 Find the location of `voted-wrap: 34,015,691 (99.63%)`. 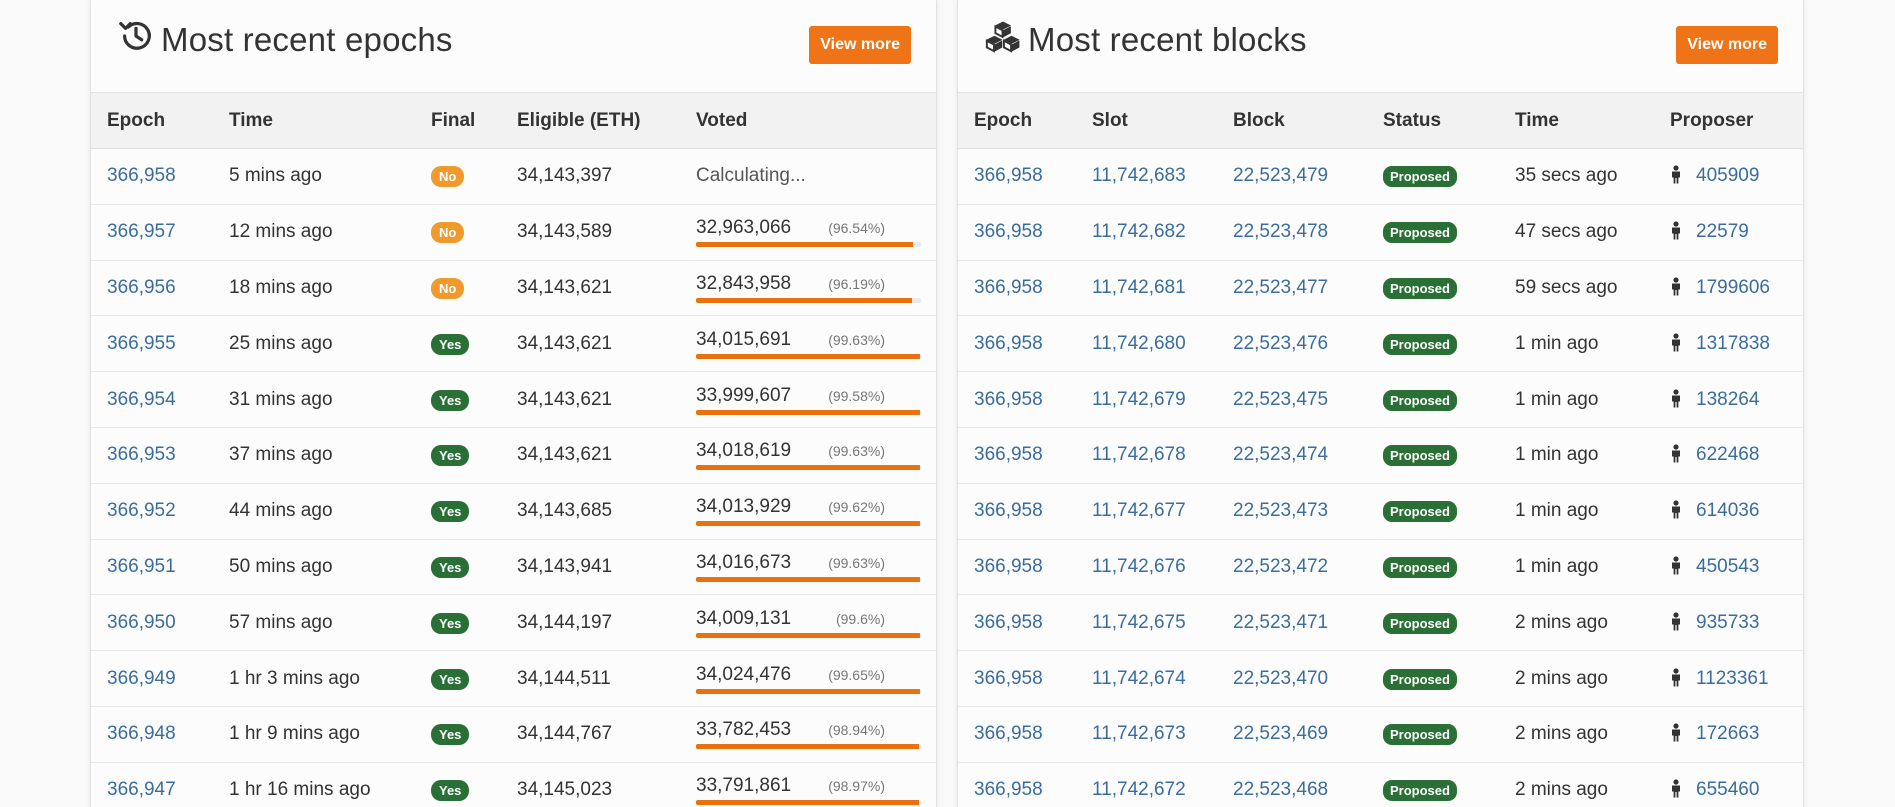

voted-wrap: 34,015,691 (99.63%) is located at coordinates (808, 344).